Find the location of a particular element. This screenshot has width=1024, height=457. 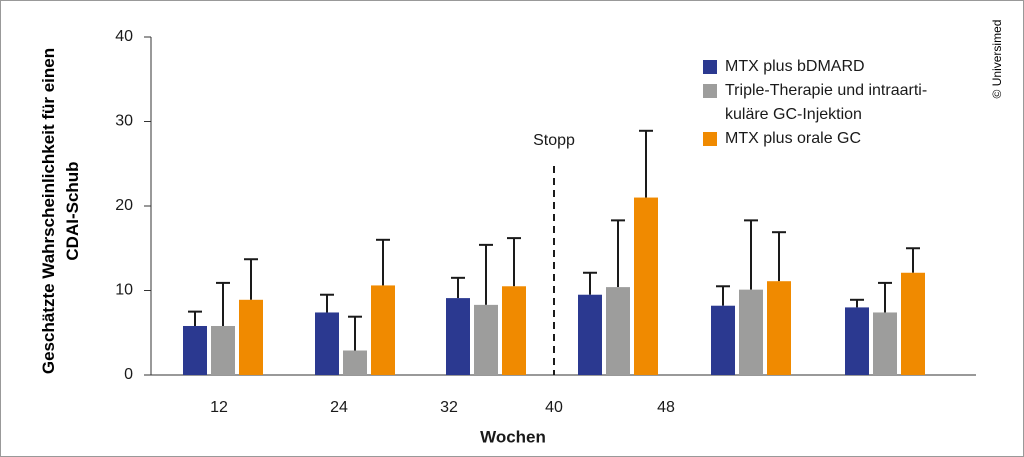

stop-label: Stopp is located at coordinates (554, 140).